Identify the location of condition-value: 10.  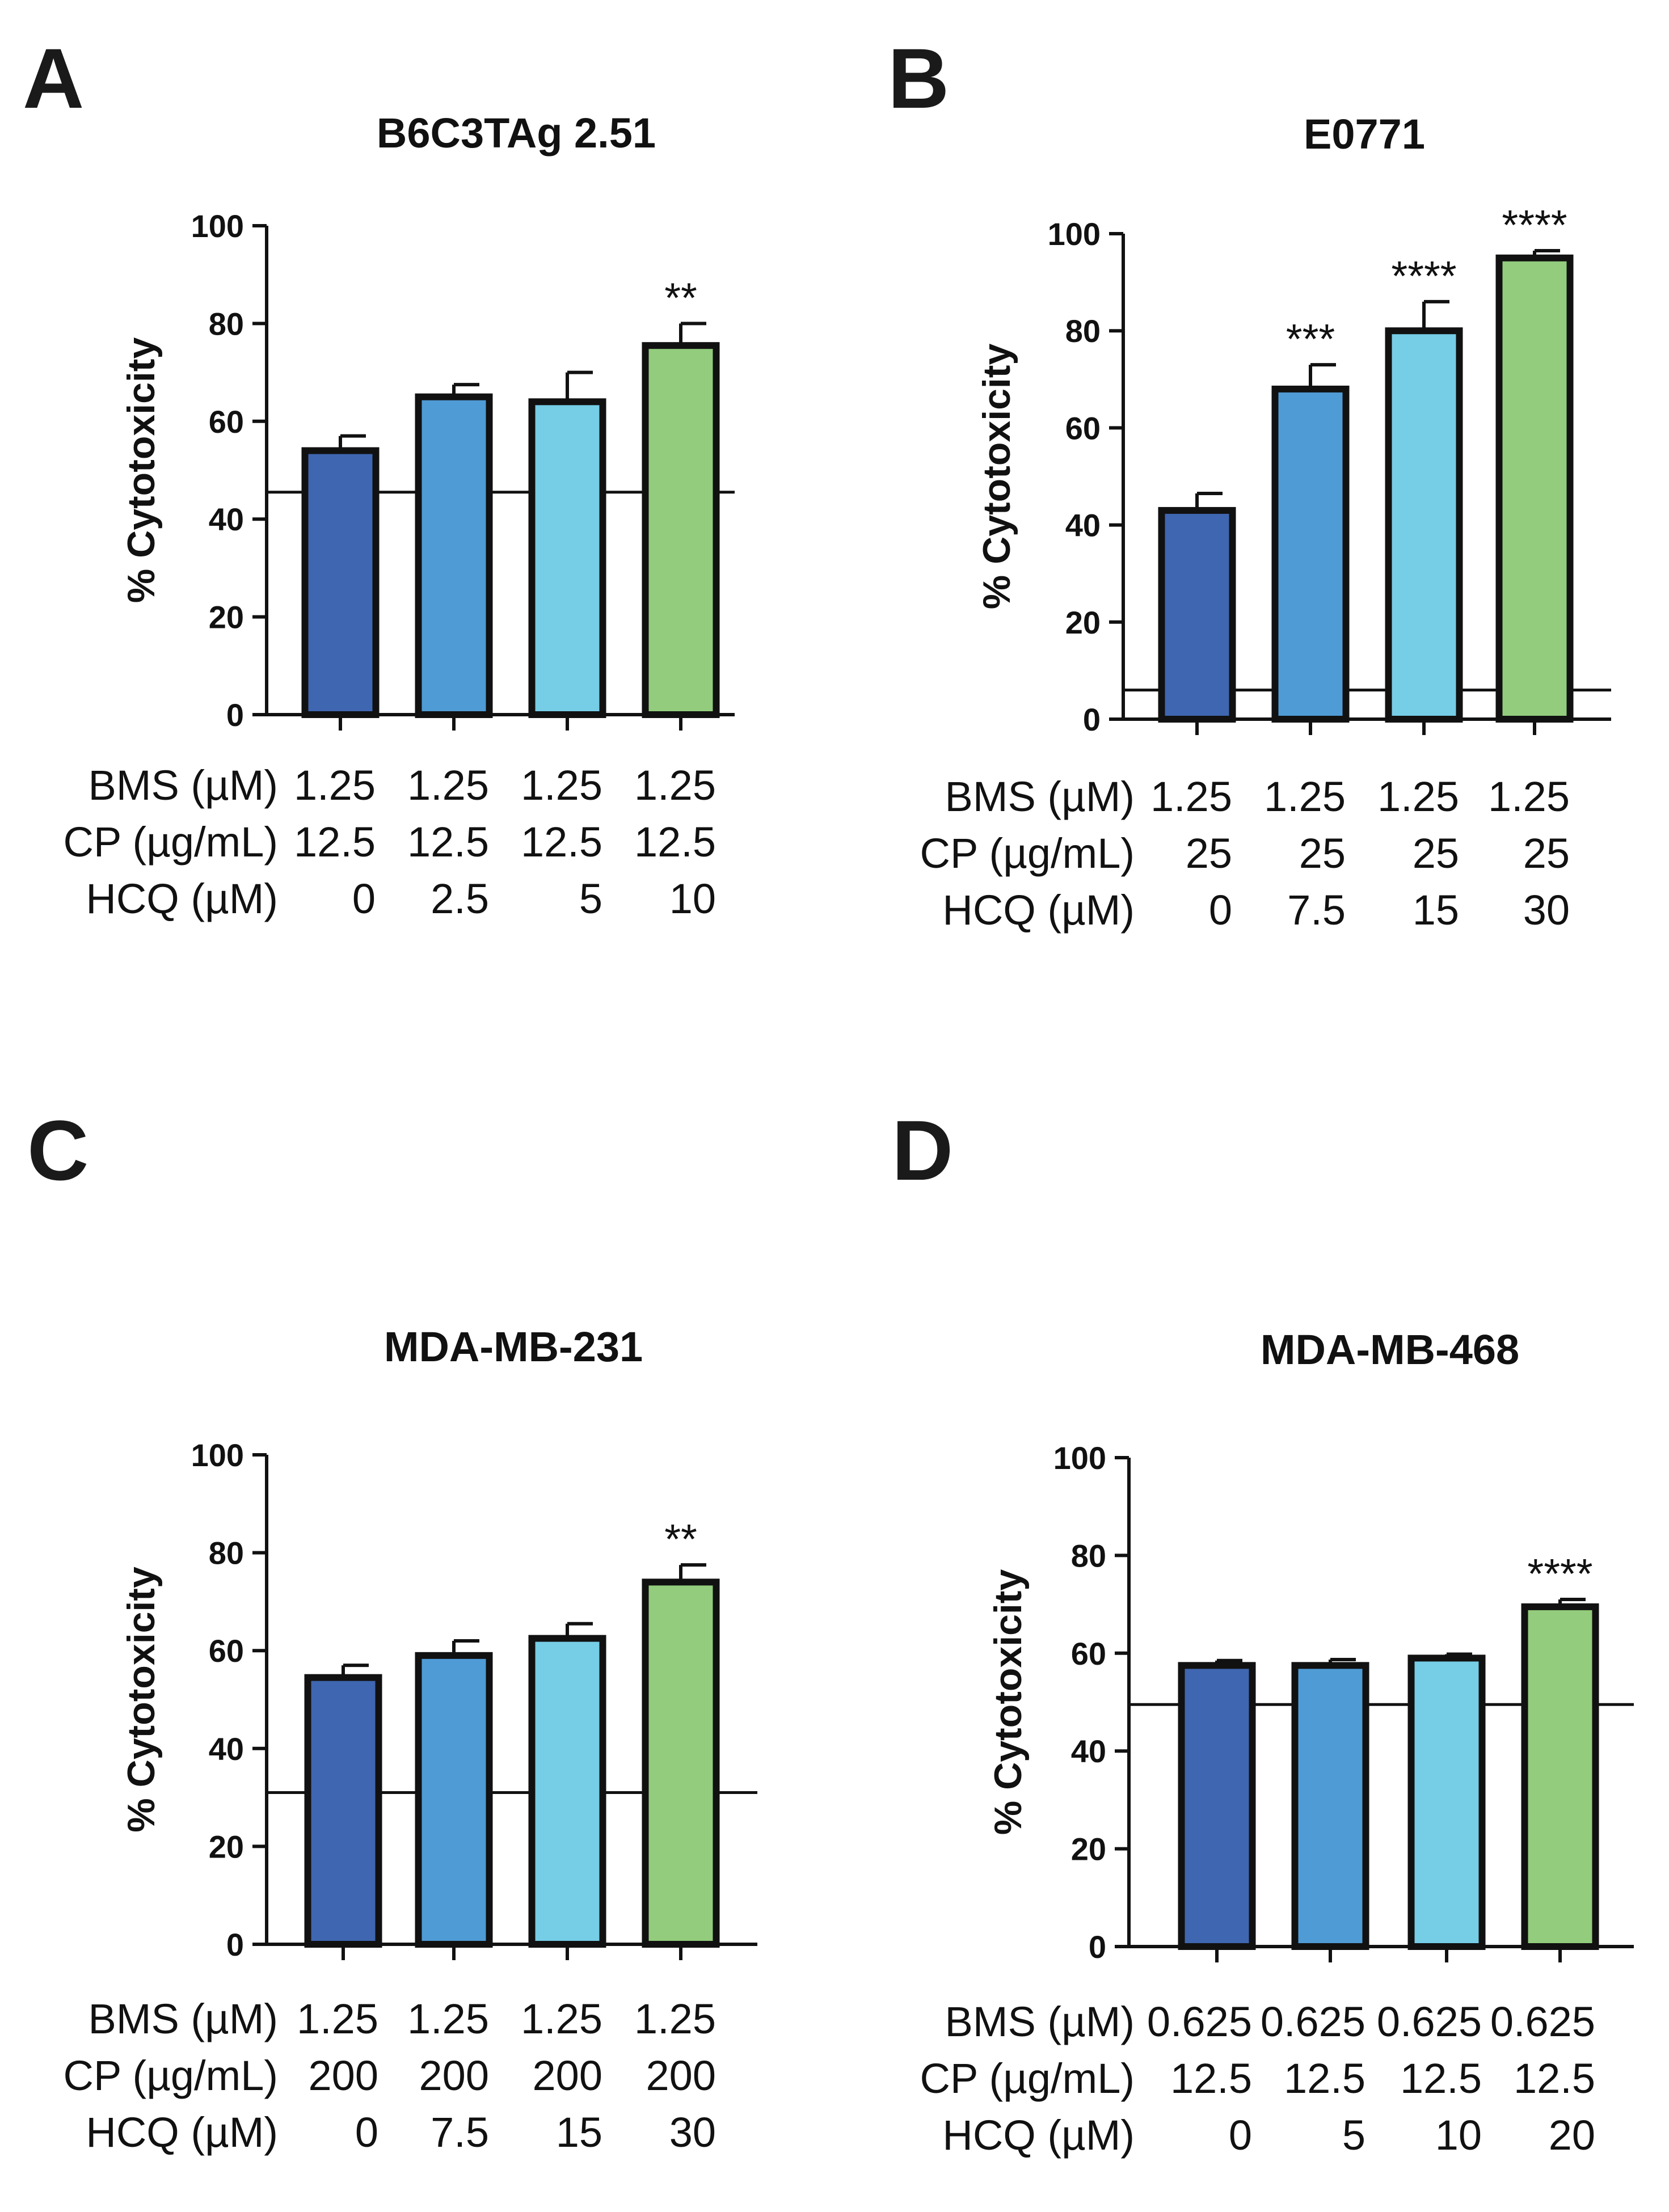
(1458, 2135).